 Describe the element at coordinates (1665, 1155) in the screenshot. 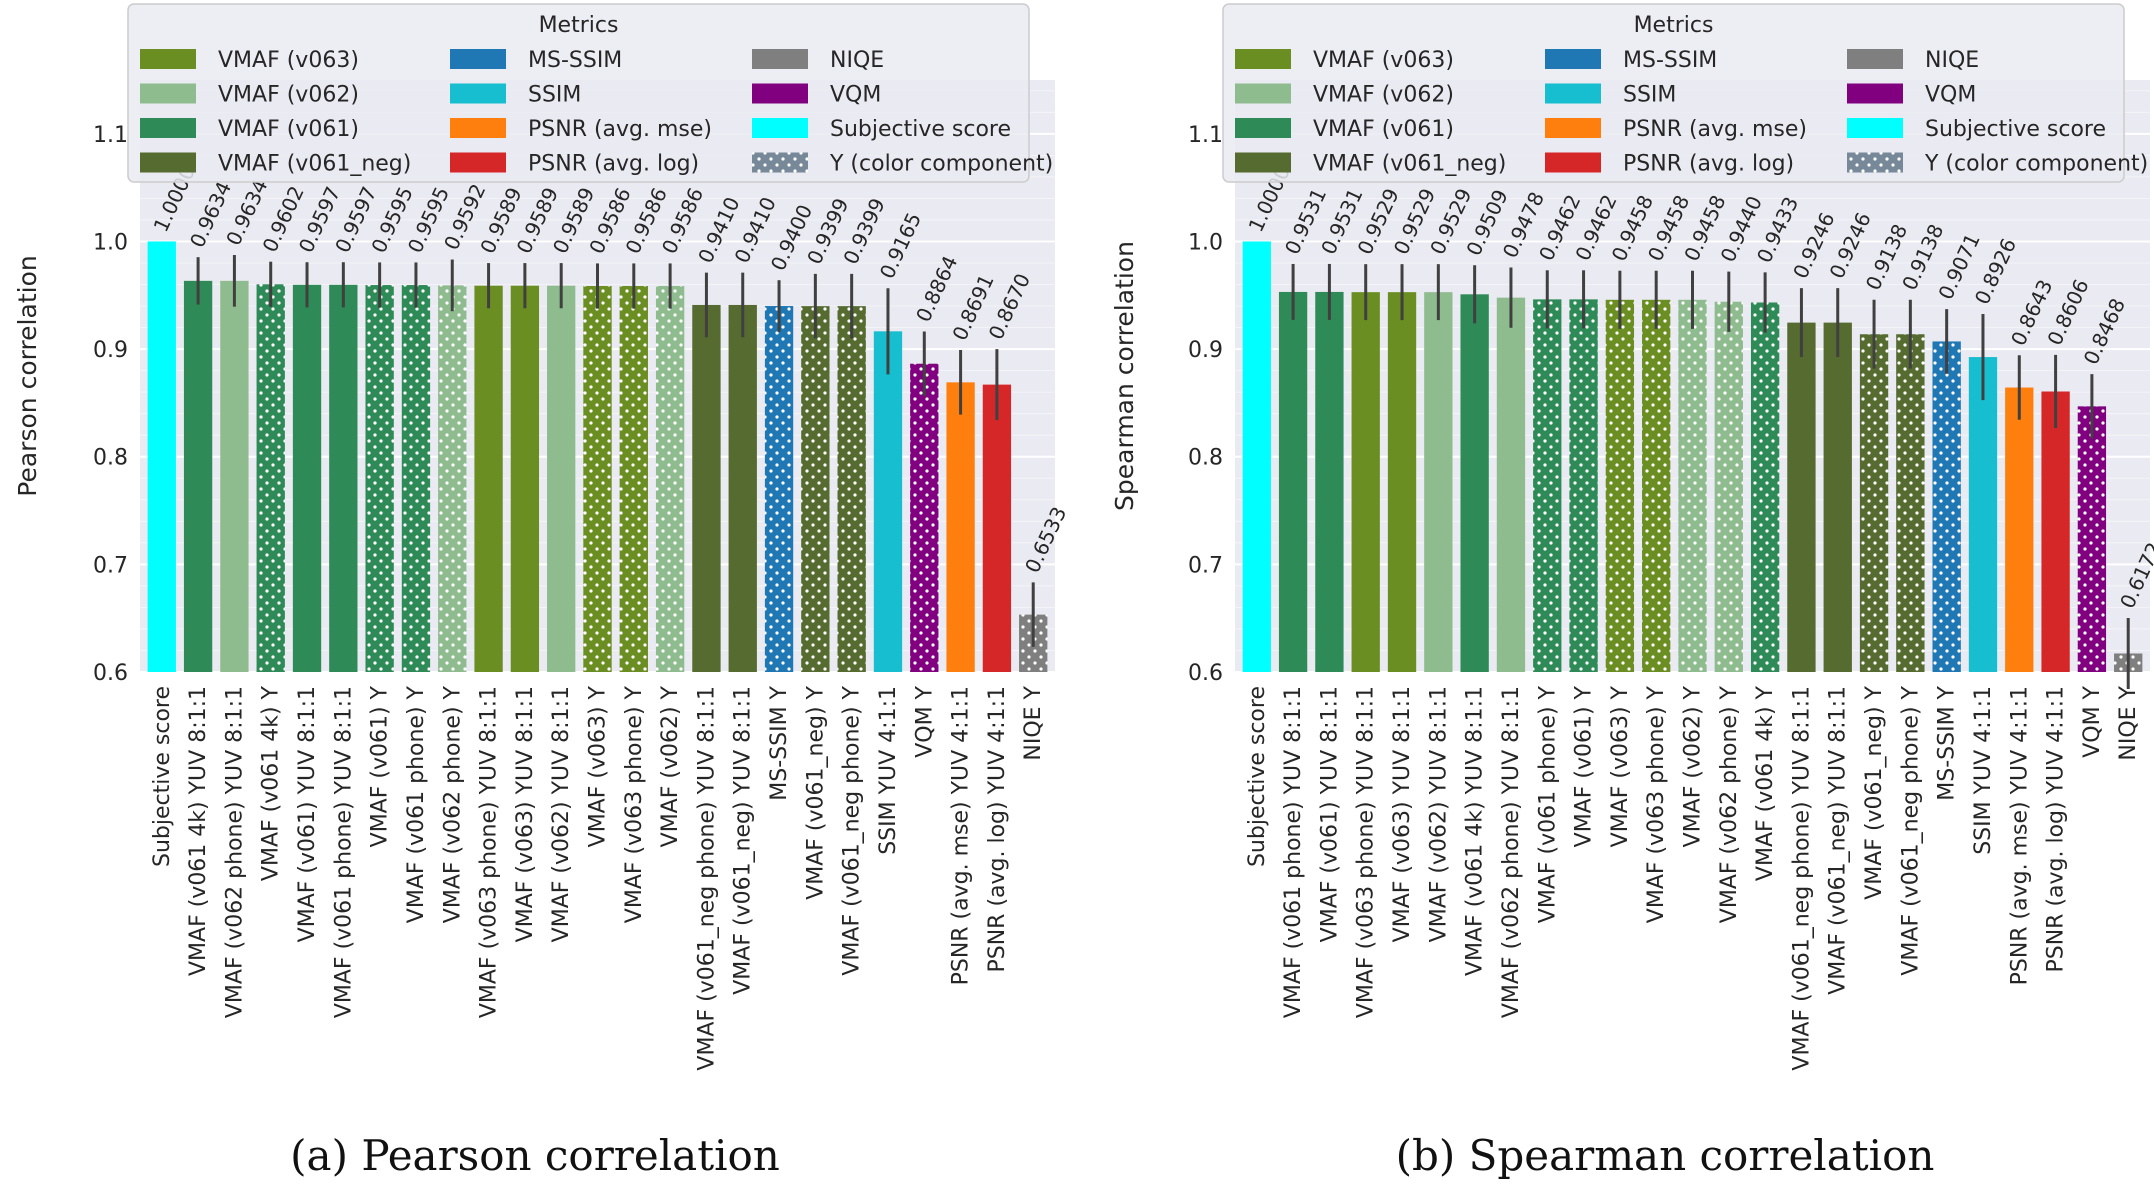

I see `panel-caption: (b) Spearman correlation` at that location.